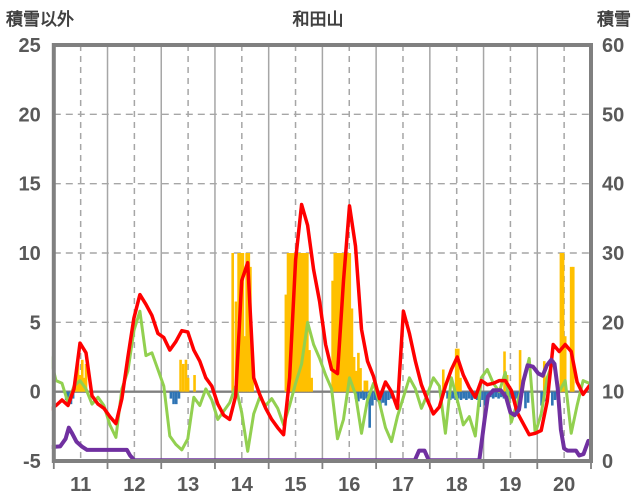 The image size is (636, 501). What do you see at coordinates (403, 485) in the screenshot?
I see `svg-text: 17` at bounding box center [403, 485].